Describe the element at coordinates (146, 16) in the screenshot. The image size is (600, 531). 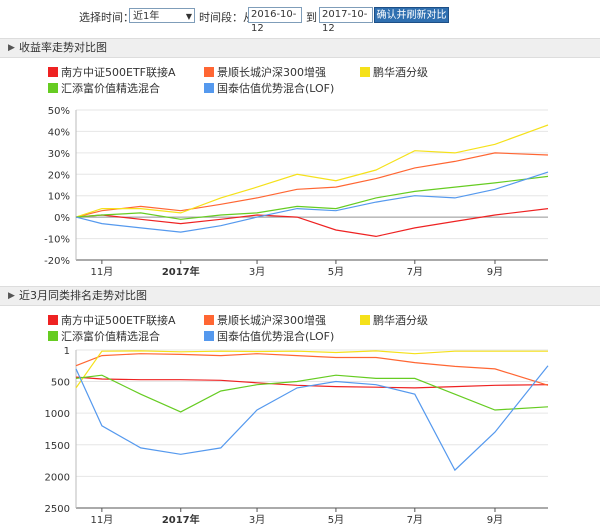
I see `period-select-value: 近1年` at that location.